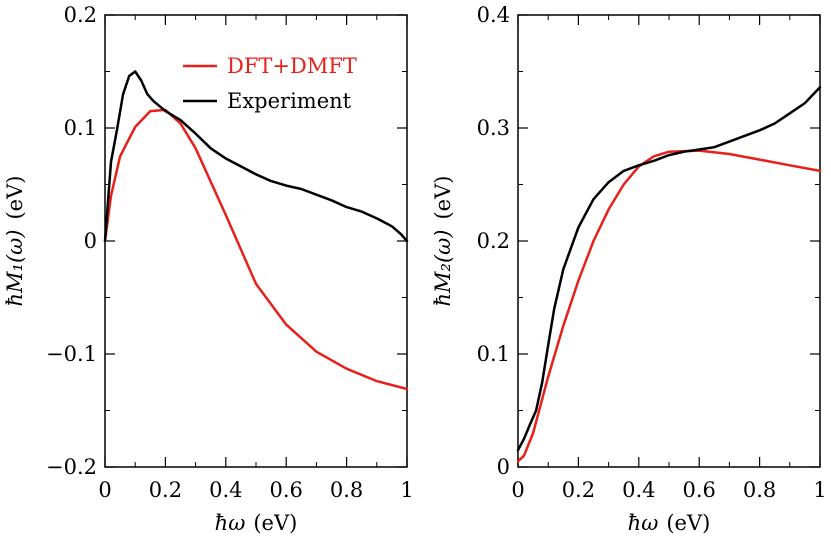 This screenshot has width=831, height=536. What do you see at coordinates (669, 523) in the screenshot?
I see `right-x-axis-label: ħω (eV)` at bounding box center [669, 523].